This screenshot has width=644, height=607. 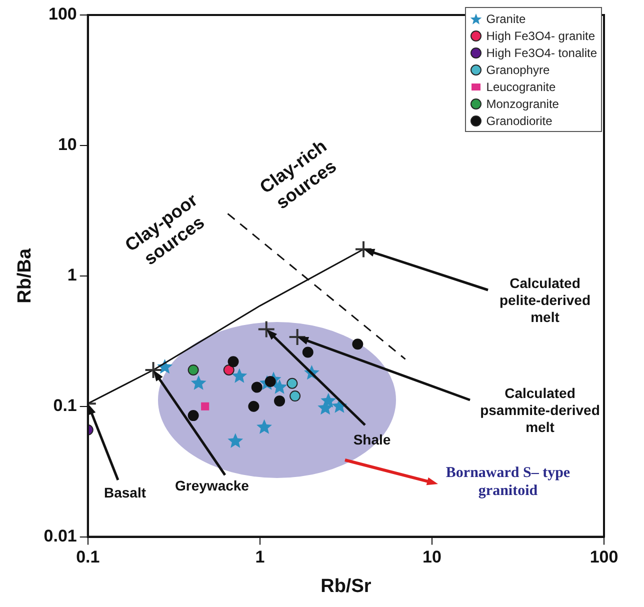 What do you see at coordinates (522, 103) in the screenshot?
I see `legend-label: Monzogranite` at bounding box center [522, 103].